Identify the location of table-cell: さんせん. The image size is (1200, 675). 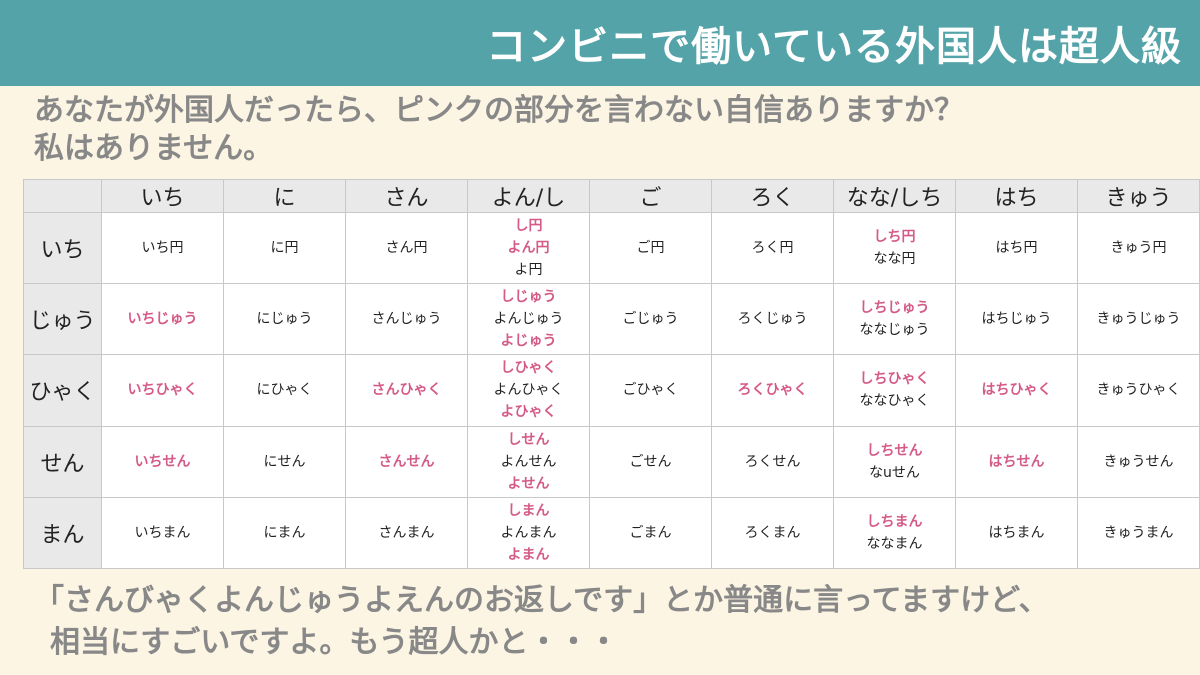
(406, 461).